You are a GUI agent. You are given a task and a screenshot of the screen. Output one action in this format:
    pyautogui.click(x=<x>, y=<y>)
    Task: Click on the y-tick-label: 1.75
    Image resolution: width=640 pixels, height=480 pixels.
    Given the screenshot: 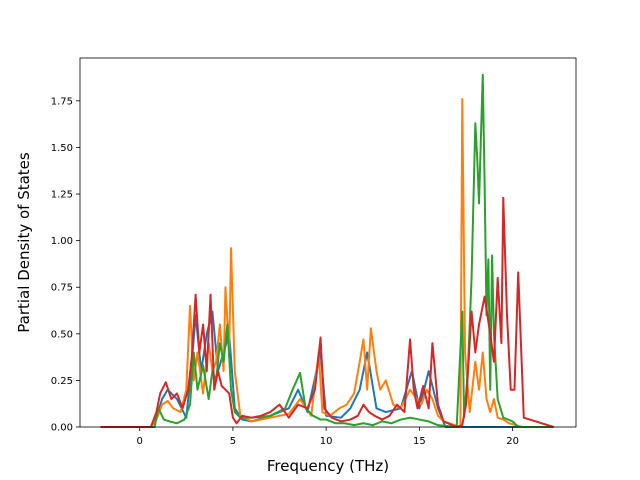 What is the action you would take?
    pyautogui.click(x=62, y=101)
    